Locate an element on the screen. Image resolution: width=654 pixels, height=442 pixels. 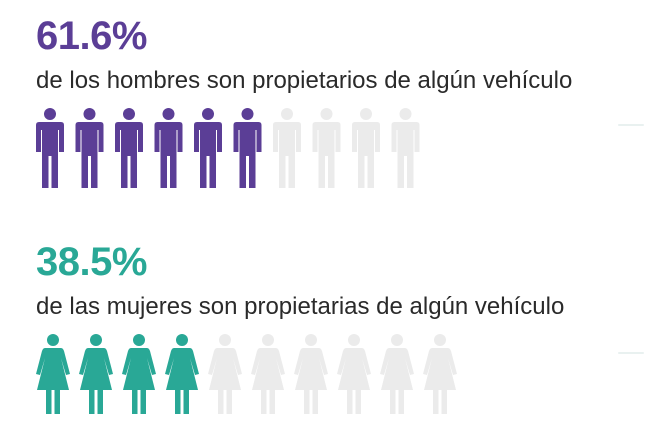
men-pictogram-row is located at coordinates (228, 148).